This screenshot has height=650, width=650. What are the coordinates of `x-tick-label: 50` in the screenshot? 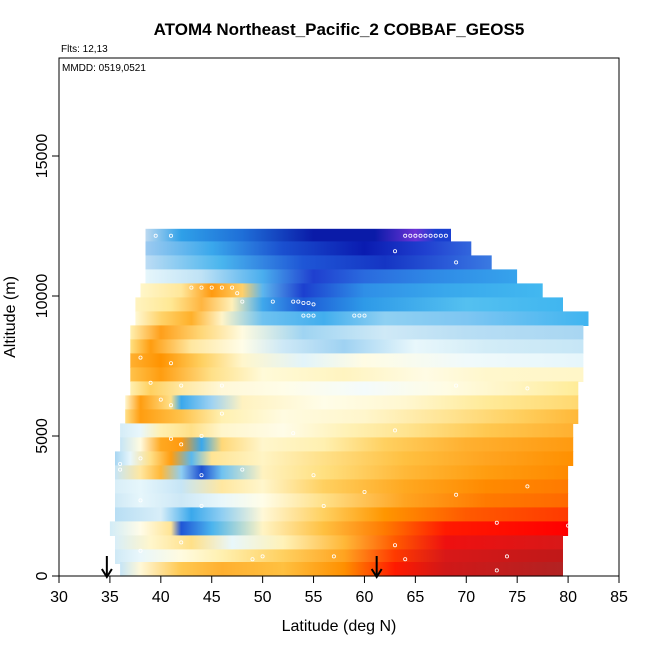 It's located at (263, 597).